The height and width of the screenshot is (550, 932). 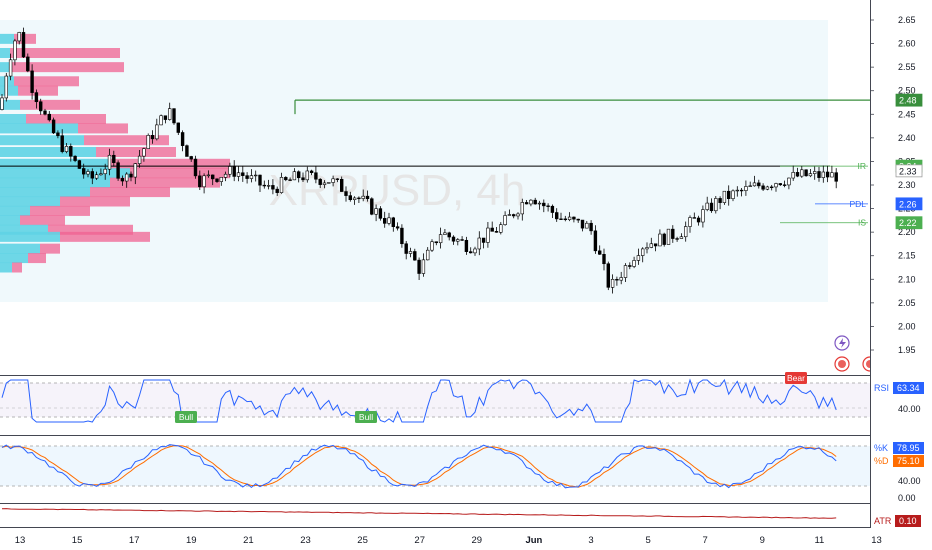 What do you see at coordinates (899, 398) in the screenshot?
I see `rsi-scale: RSI 63.34 40.00` at bounding box center [899, 398].